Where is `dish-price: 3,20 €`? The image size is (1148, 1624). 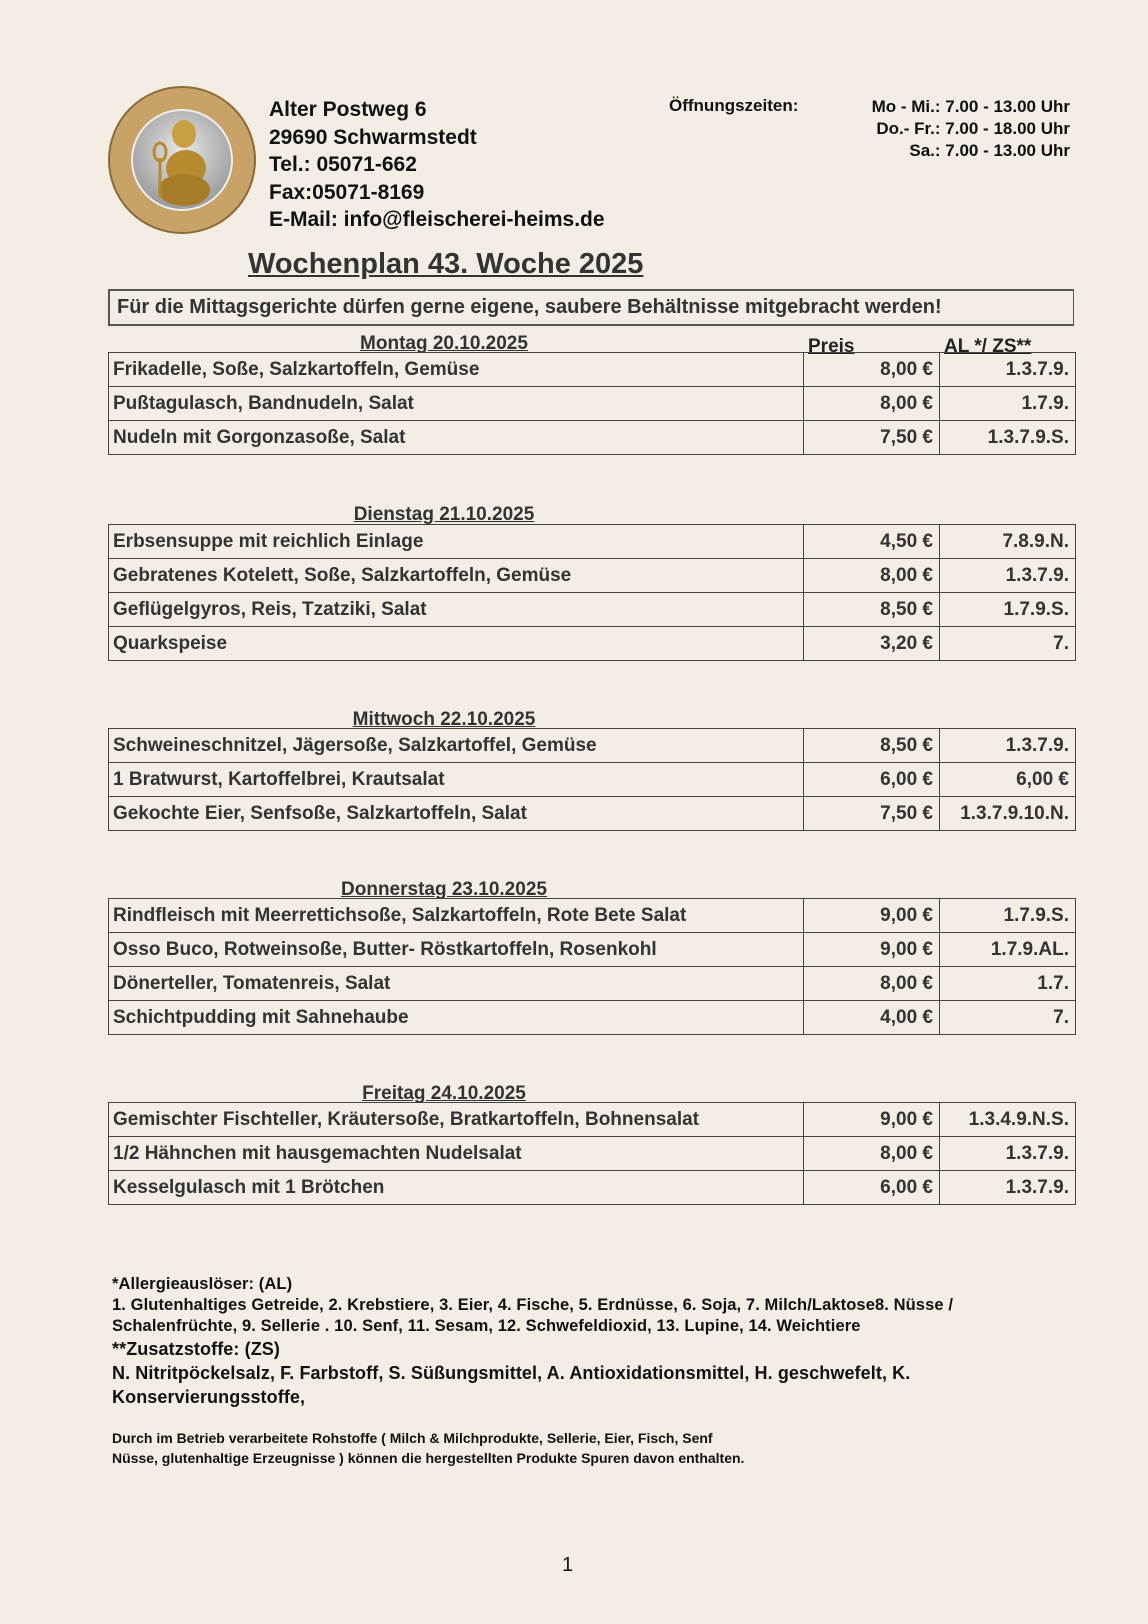 dish-price: 3,20 € is located at coordinates (871, 643).